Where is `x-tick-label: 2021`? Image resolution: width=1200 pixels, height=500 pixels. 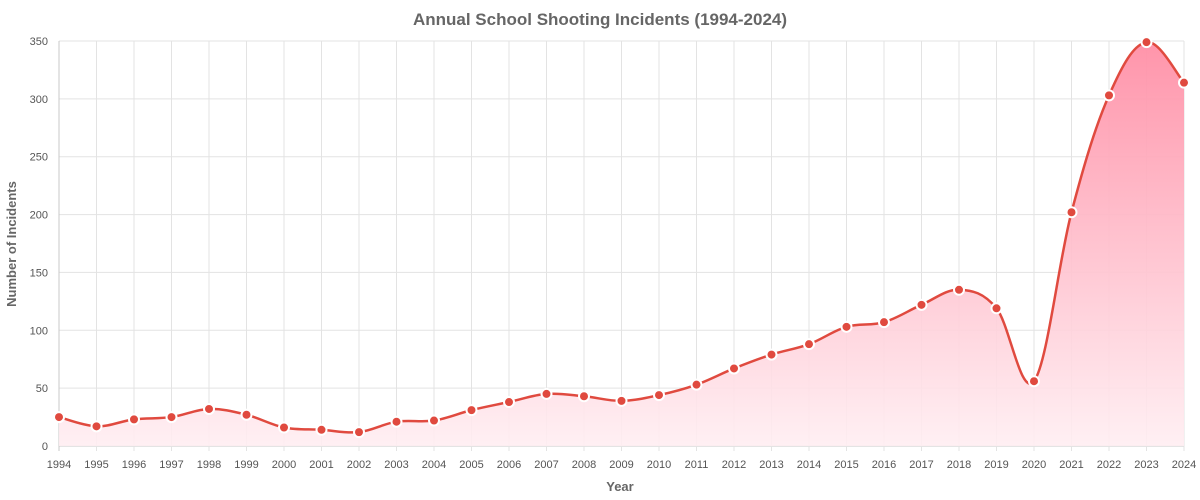 x-tick-label: 2021 is located at coordinates (1071, 465).